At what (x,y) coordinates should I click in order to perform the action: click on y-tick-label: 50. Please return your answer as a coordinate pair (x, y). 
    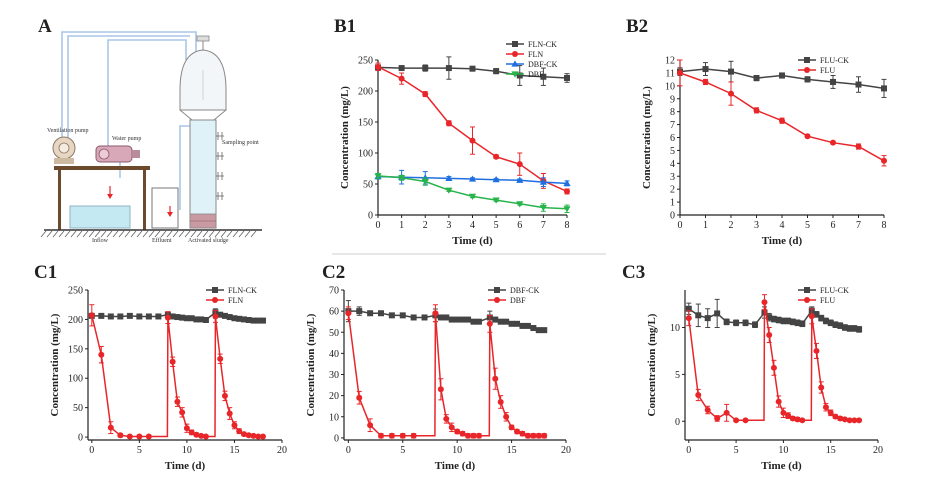
    Looking at the image, I should click on (78, 408).